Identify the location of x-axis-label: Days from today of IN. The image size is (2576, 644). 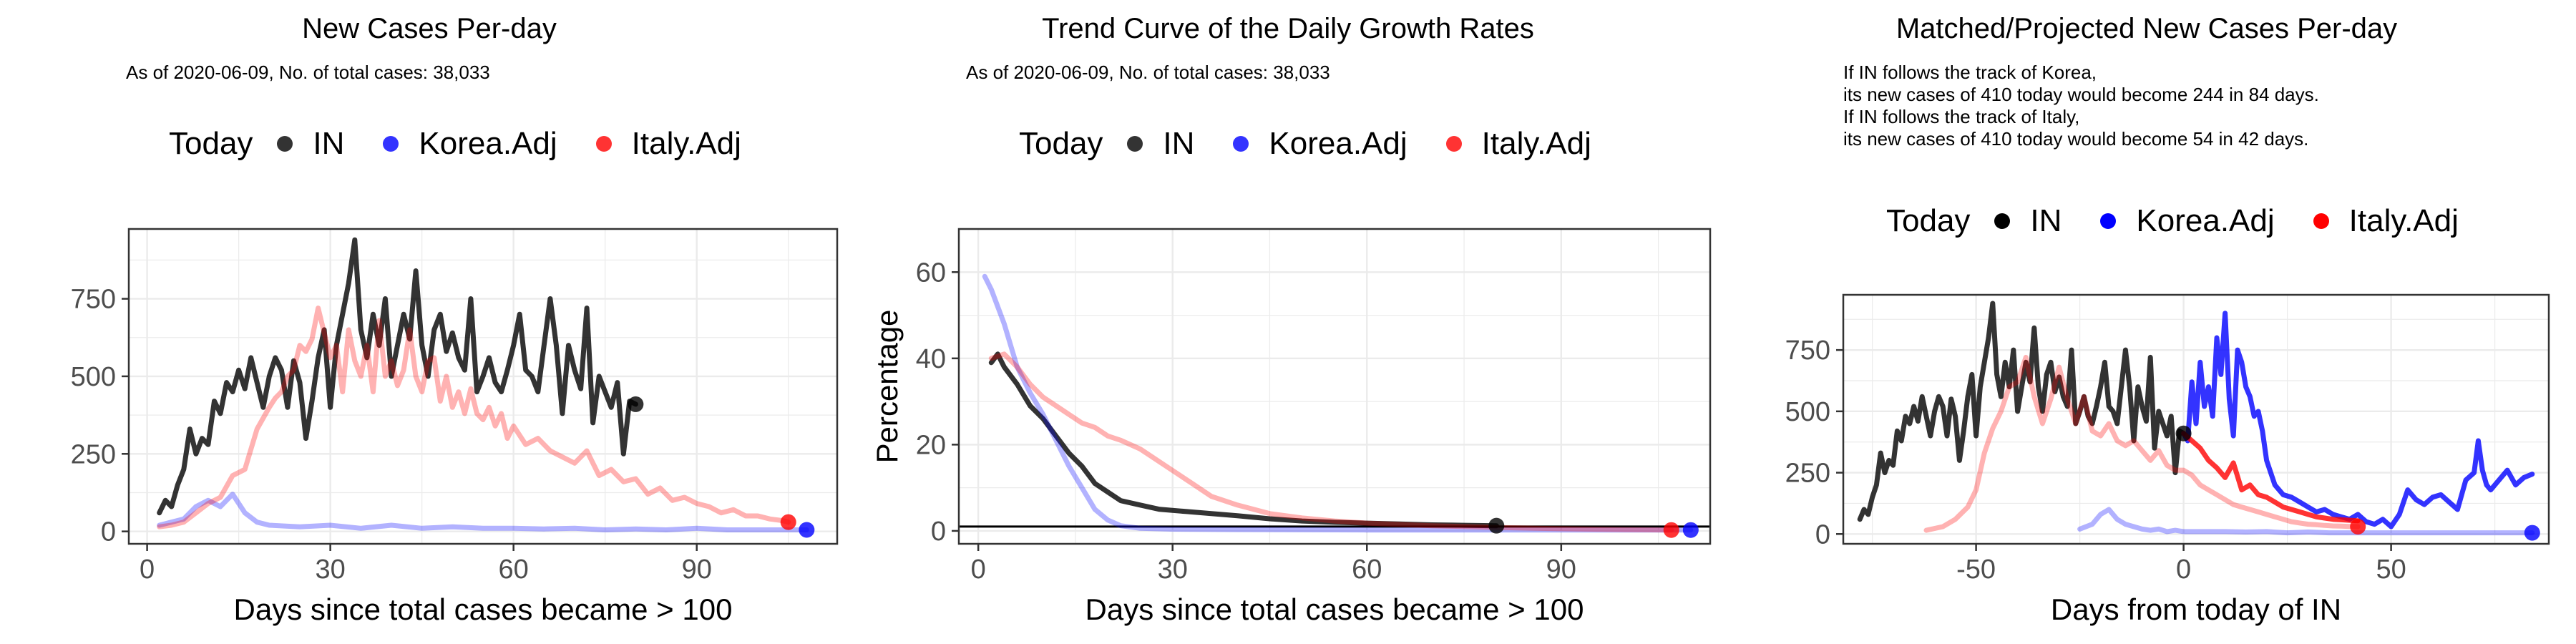
(2196, 609).